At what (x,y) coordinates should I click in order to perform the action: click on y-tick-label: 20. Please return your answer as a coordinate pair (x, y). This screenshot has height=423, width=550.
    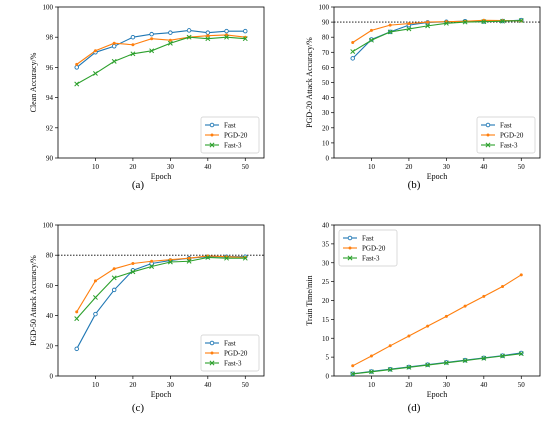
    Looking at the image, I should click on (326, 128).